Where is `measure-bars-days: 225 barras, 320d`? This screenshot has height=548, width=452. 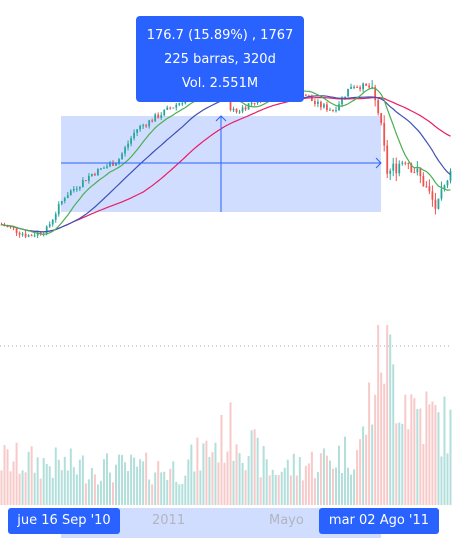 measure-bars-days: 225 barras, 320d is located at coordinates (220, 59).